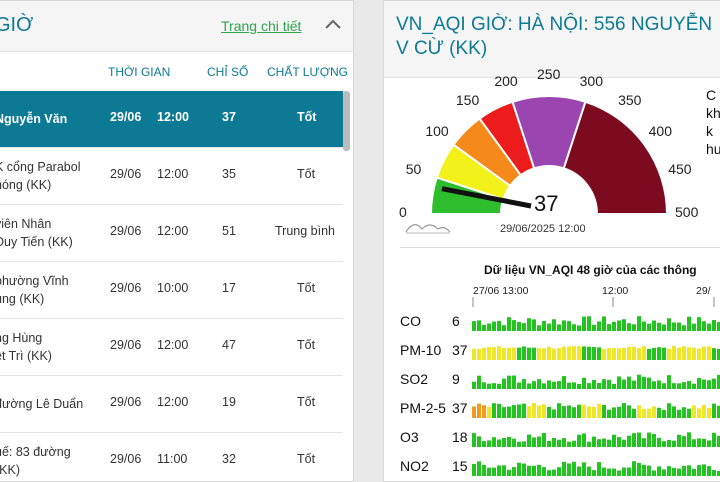 The height and width of the screenshot is (482, 720). I want to click on station-row: Nguyễn Văn 29/06 12:00 37 Tốt, so click(171, 119).